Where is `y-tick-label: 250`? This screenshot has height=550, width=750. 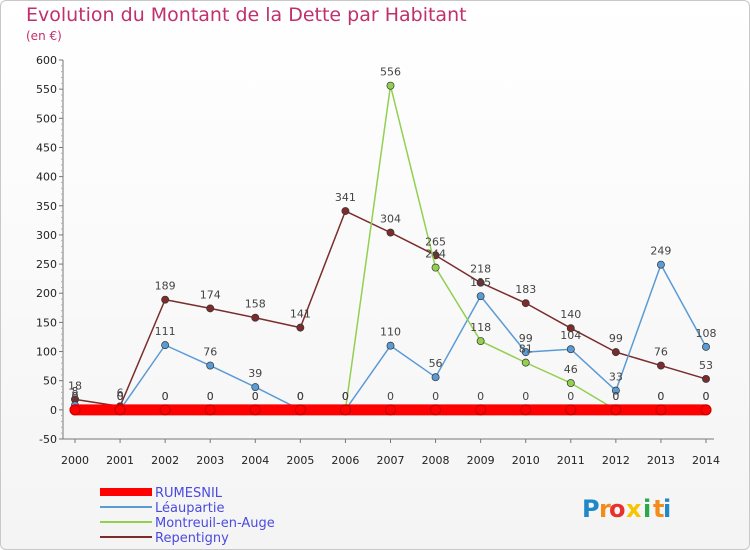
y-tick-label: 250 is located at coordinates (46, 264).